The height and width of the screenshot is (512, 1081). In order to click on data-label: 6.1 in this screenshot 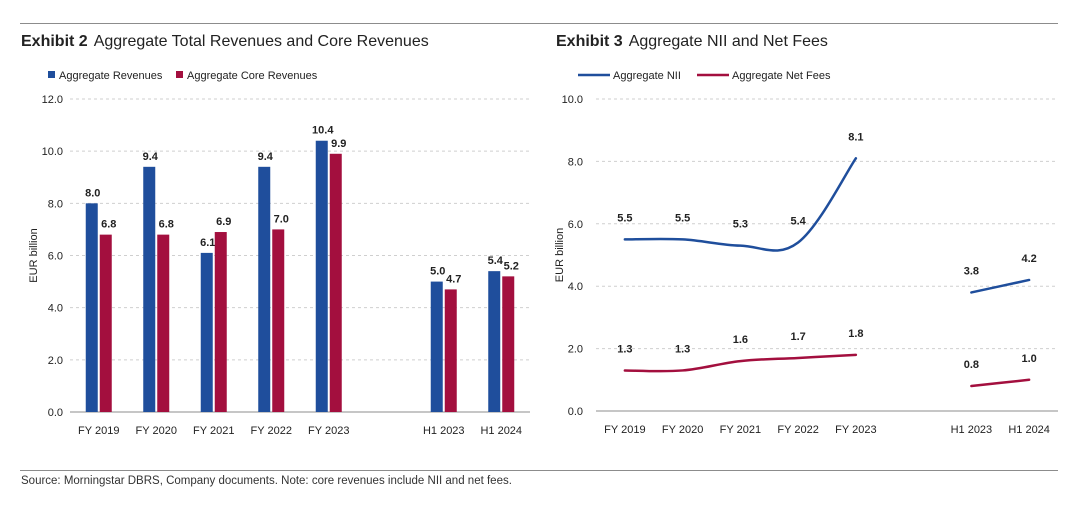, I will do `click(207, 243)`.